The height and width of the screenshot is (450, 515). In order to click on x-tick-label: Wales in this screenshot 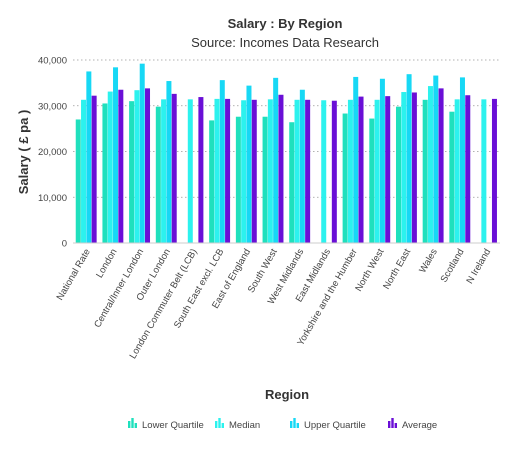, I will do `click(428, 261)`.